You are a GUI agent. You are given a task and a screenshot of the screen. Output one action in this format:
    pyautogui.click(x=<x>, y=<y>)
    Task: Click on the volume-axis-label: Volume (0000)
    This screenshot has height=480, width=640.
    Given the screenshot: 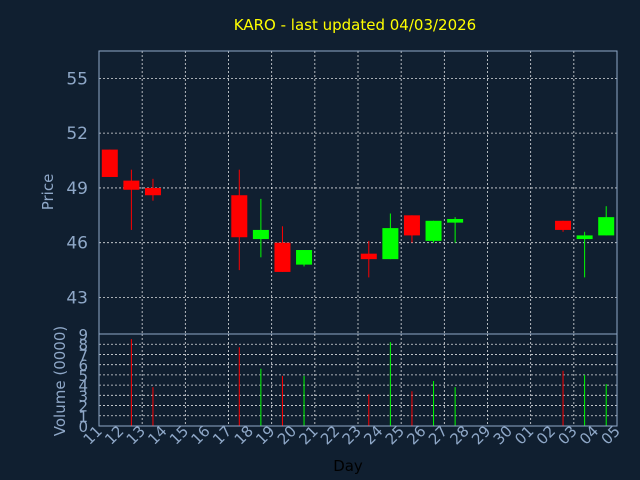 What is the action you would take?
    pyautogui.click(x=60, y=381)
    